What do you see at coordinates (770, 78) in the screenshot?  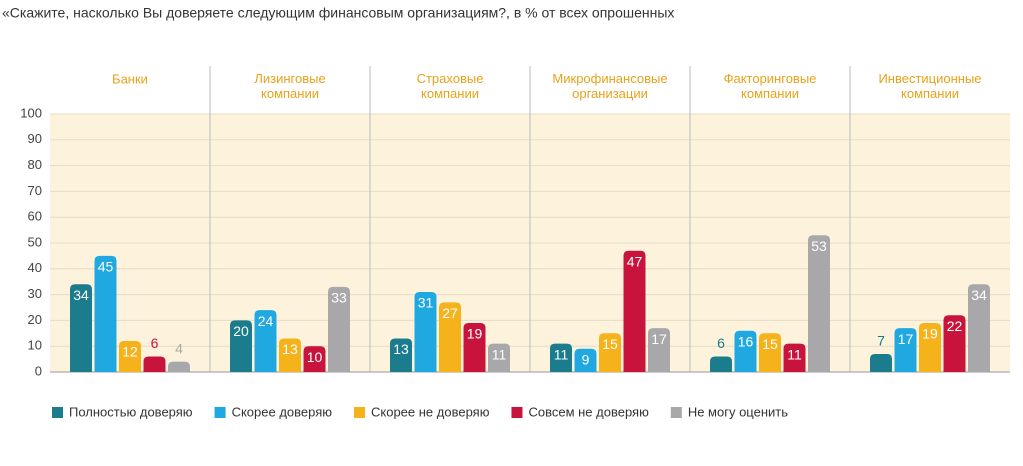 I see `category-label-line: Факторинговые` at bounding box center [770, 78].